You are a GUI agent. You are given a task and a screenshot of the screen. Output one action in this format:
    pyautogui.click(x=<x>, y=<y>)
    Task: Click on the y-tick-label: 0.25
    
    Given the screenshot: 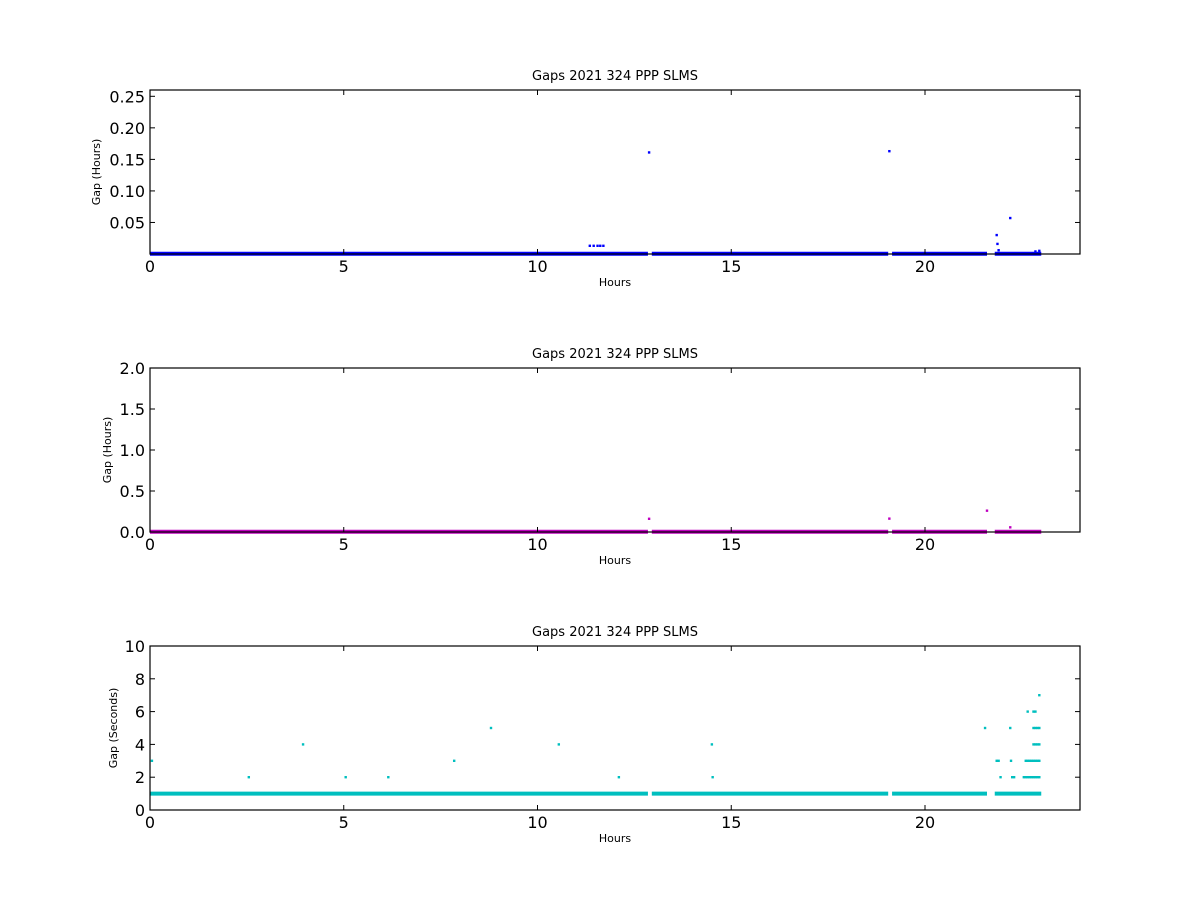 What is the action you would take?
    pyautogui.click(x=127, y=96)
    